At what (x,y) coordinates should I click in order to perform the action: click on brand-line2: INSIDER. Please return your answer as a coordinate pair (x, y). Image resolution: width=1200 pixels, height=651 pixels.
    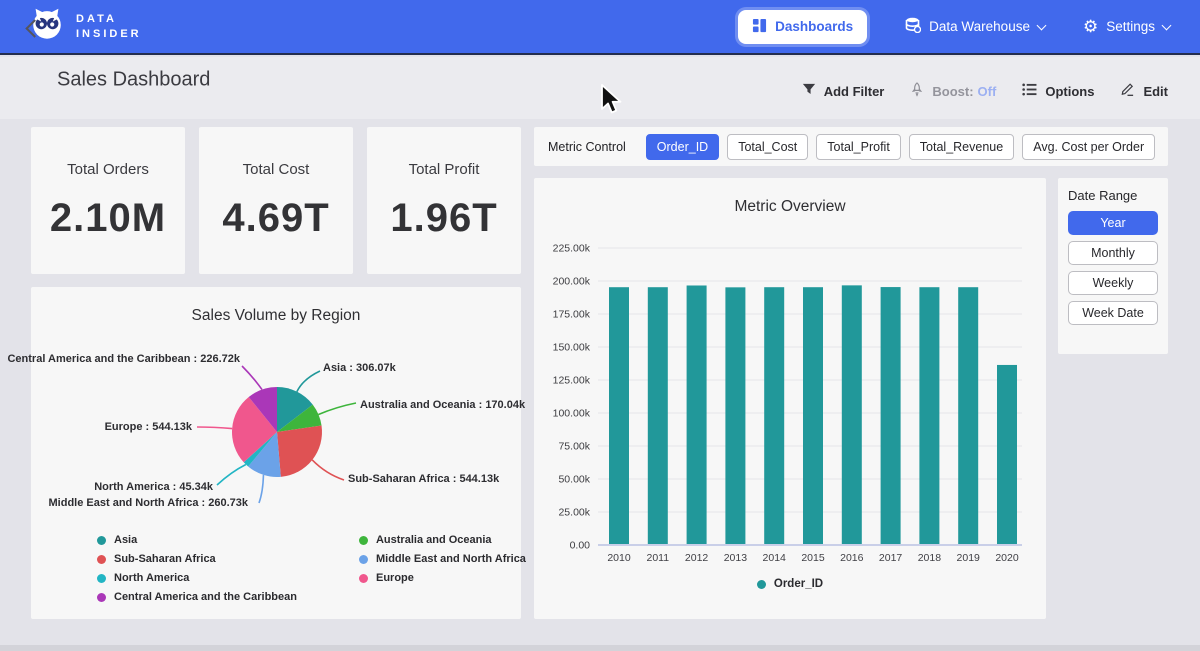
    Looking at the image, I should click on (109, 33).